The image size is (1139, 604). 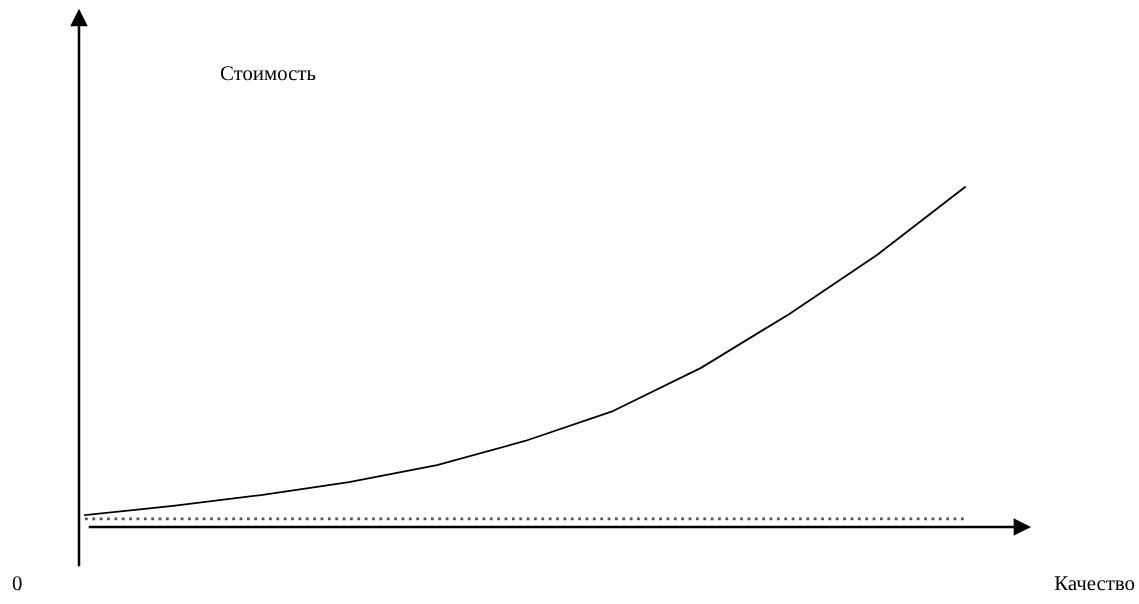 What do you see at coordinates (1094, 583) in the screenshot?
I see `x-axis-title: Качество` at bounding box center [1094, 583].